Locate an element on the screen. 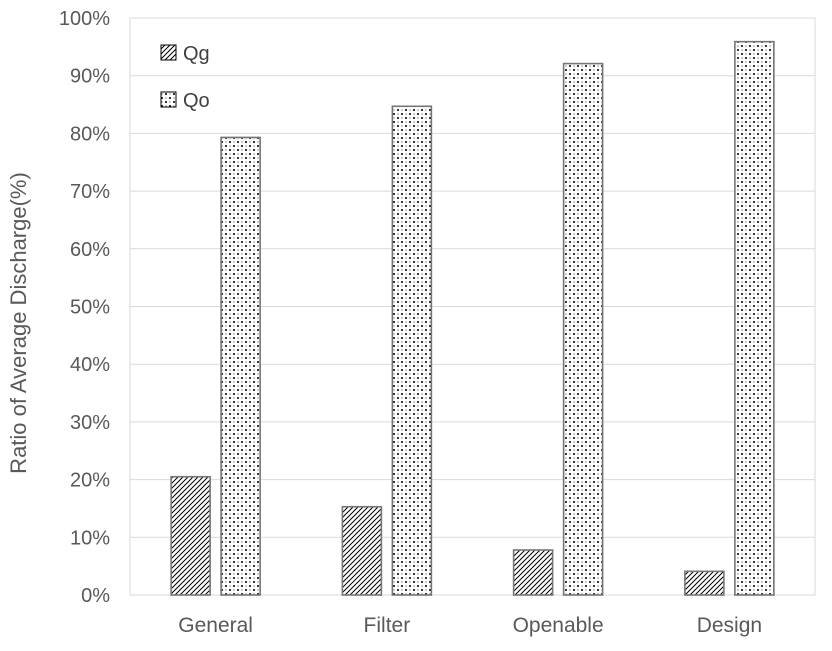 Image resolution: width=832 pixels, height=651 pixels. y-tick-label: 30% is located at coordinates (90, 423).